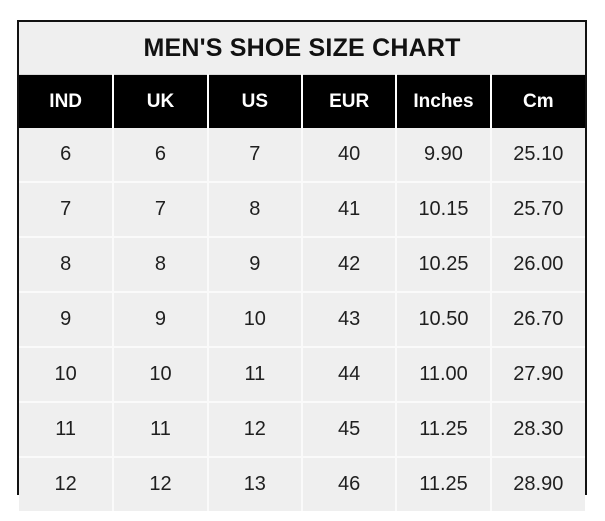 The height and width of the screenshot is (521, 605). What do you see at coordinates (349, 429) in the screenshot?
I see `cell-eur: 45` at bounding box center [349, 429].